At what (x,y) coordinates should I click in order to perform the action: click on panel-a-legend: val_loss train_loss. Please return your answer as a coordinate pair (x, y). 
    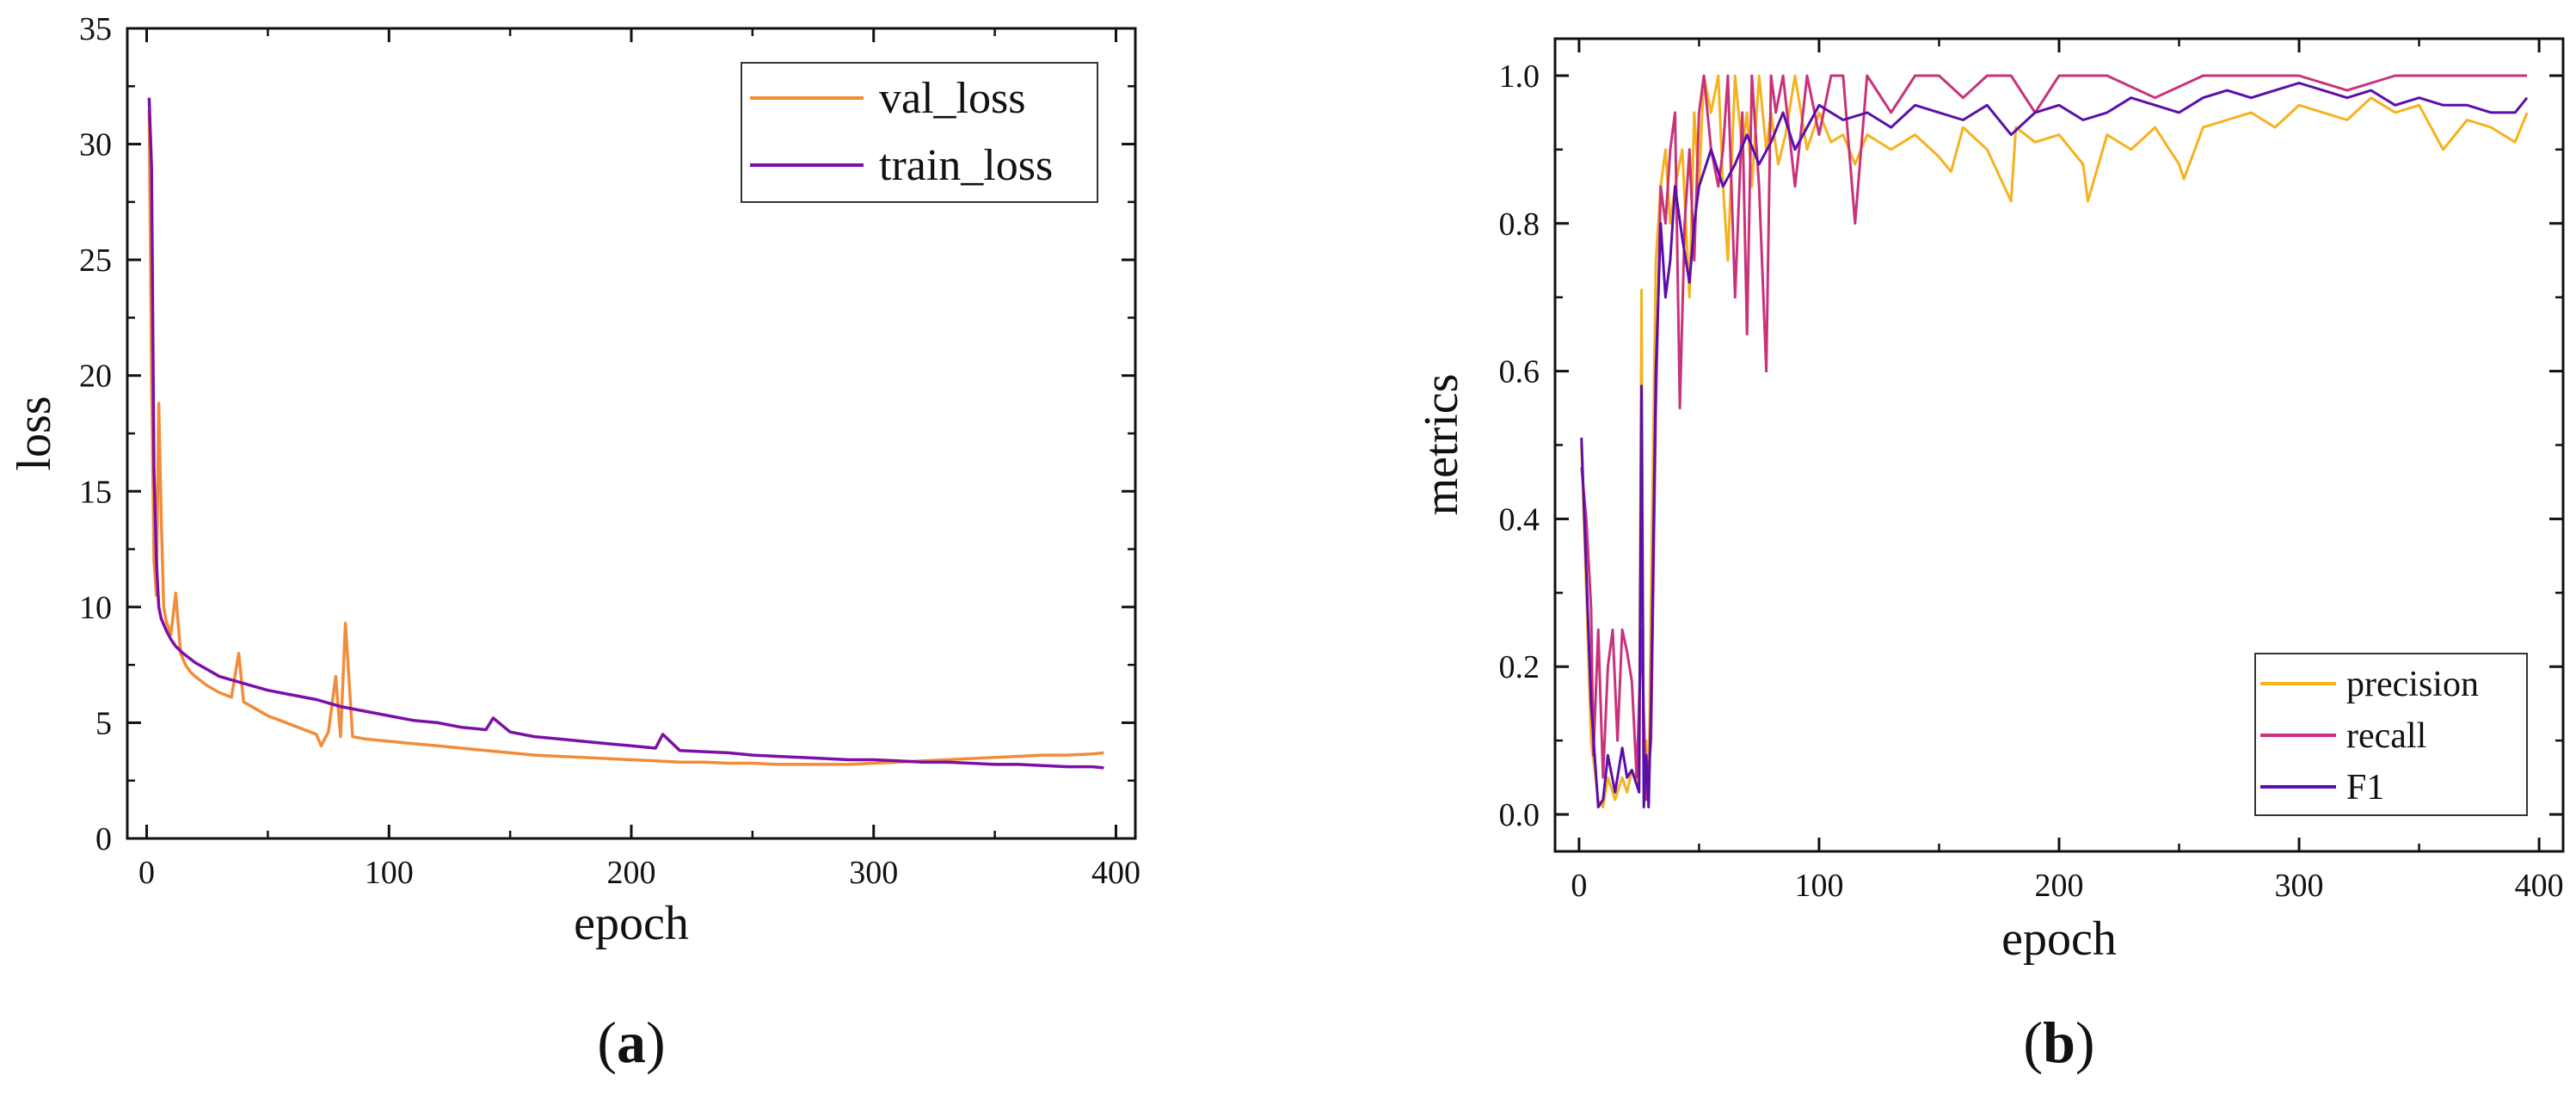
    Looking at the image, I should click on (919, 132).